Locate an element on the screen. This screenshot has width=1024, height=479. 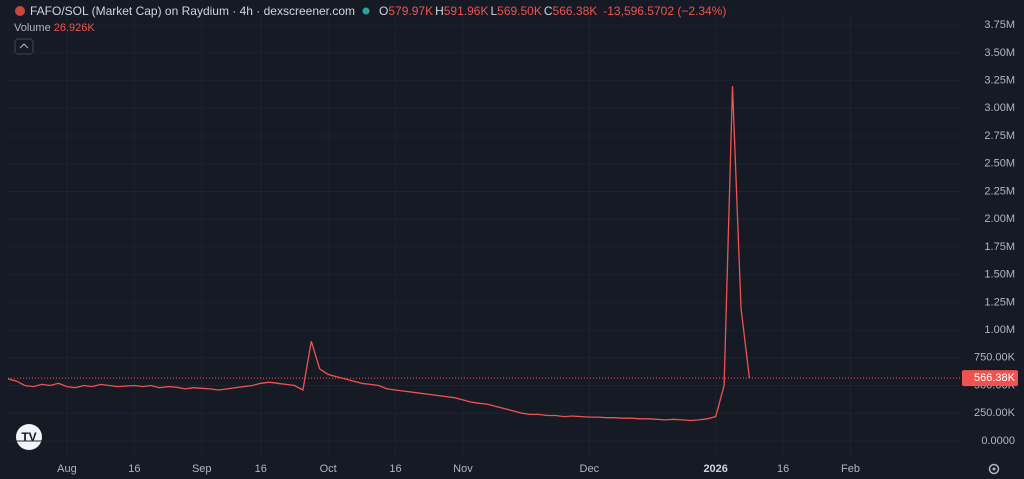
x-tick-label: Sep is located at coordinates (202, 469).